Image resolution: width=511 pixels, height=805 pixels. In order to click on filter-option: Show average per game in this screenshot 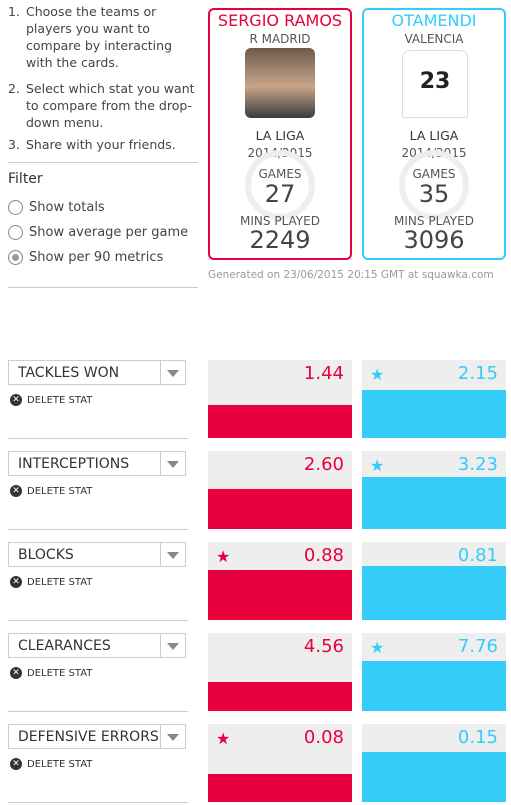, I will do `click(98, 232)`.